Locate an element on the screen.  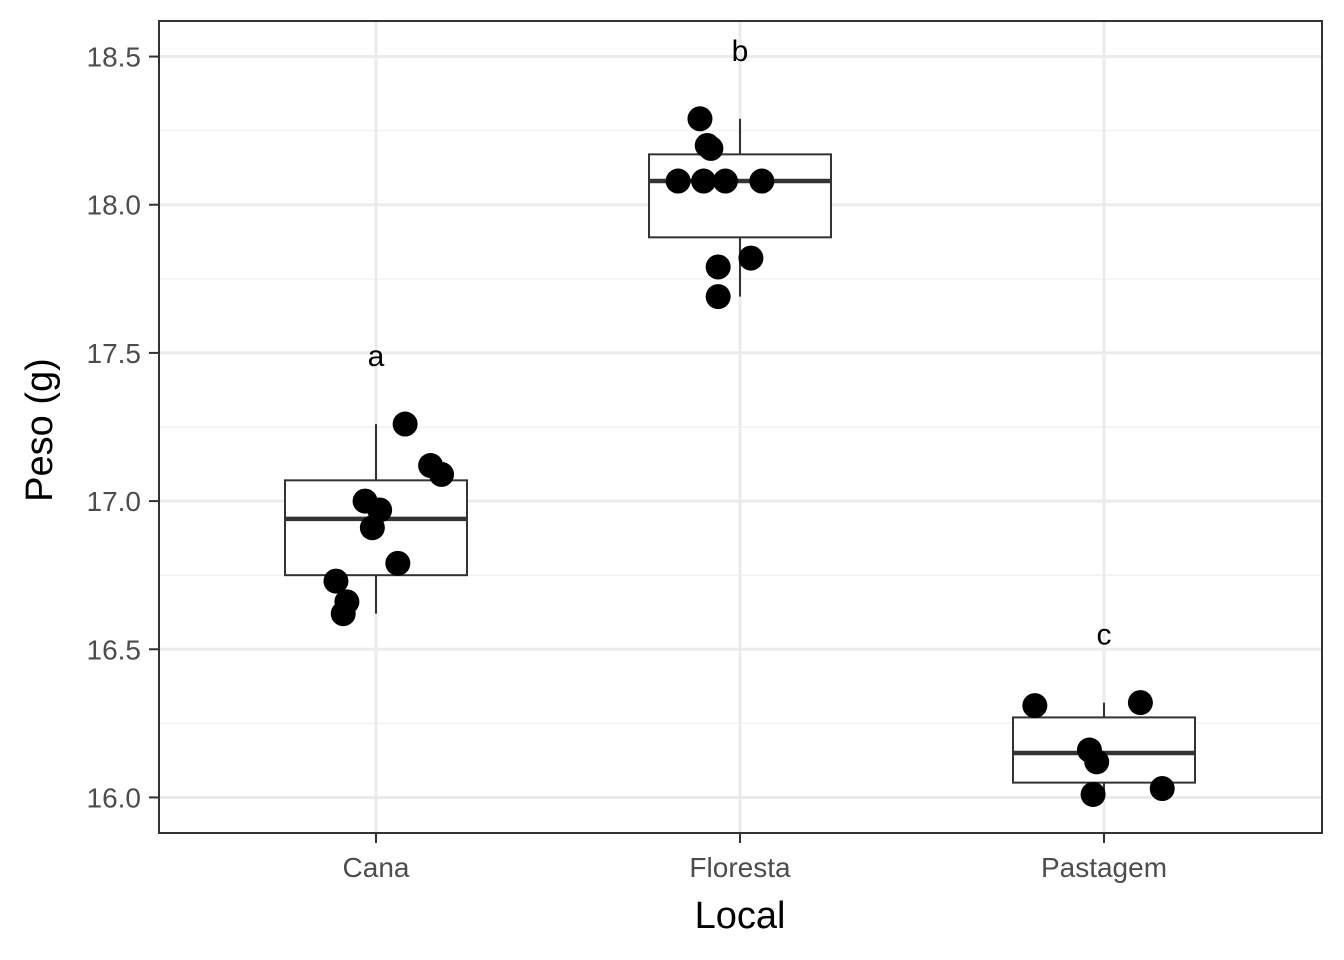
box-floresta is located at coordinates (740, 207).